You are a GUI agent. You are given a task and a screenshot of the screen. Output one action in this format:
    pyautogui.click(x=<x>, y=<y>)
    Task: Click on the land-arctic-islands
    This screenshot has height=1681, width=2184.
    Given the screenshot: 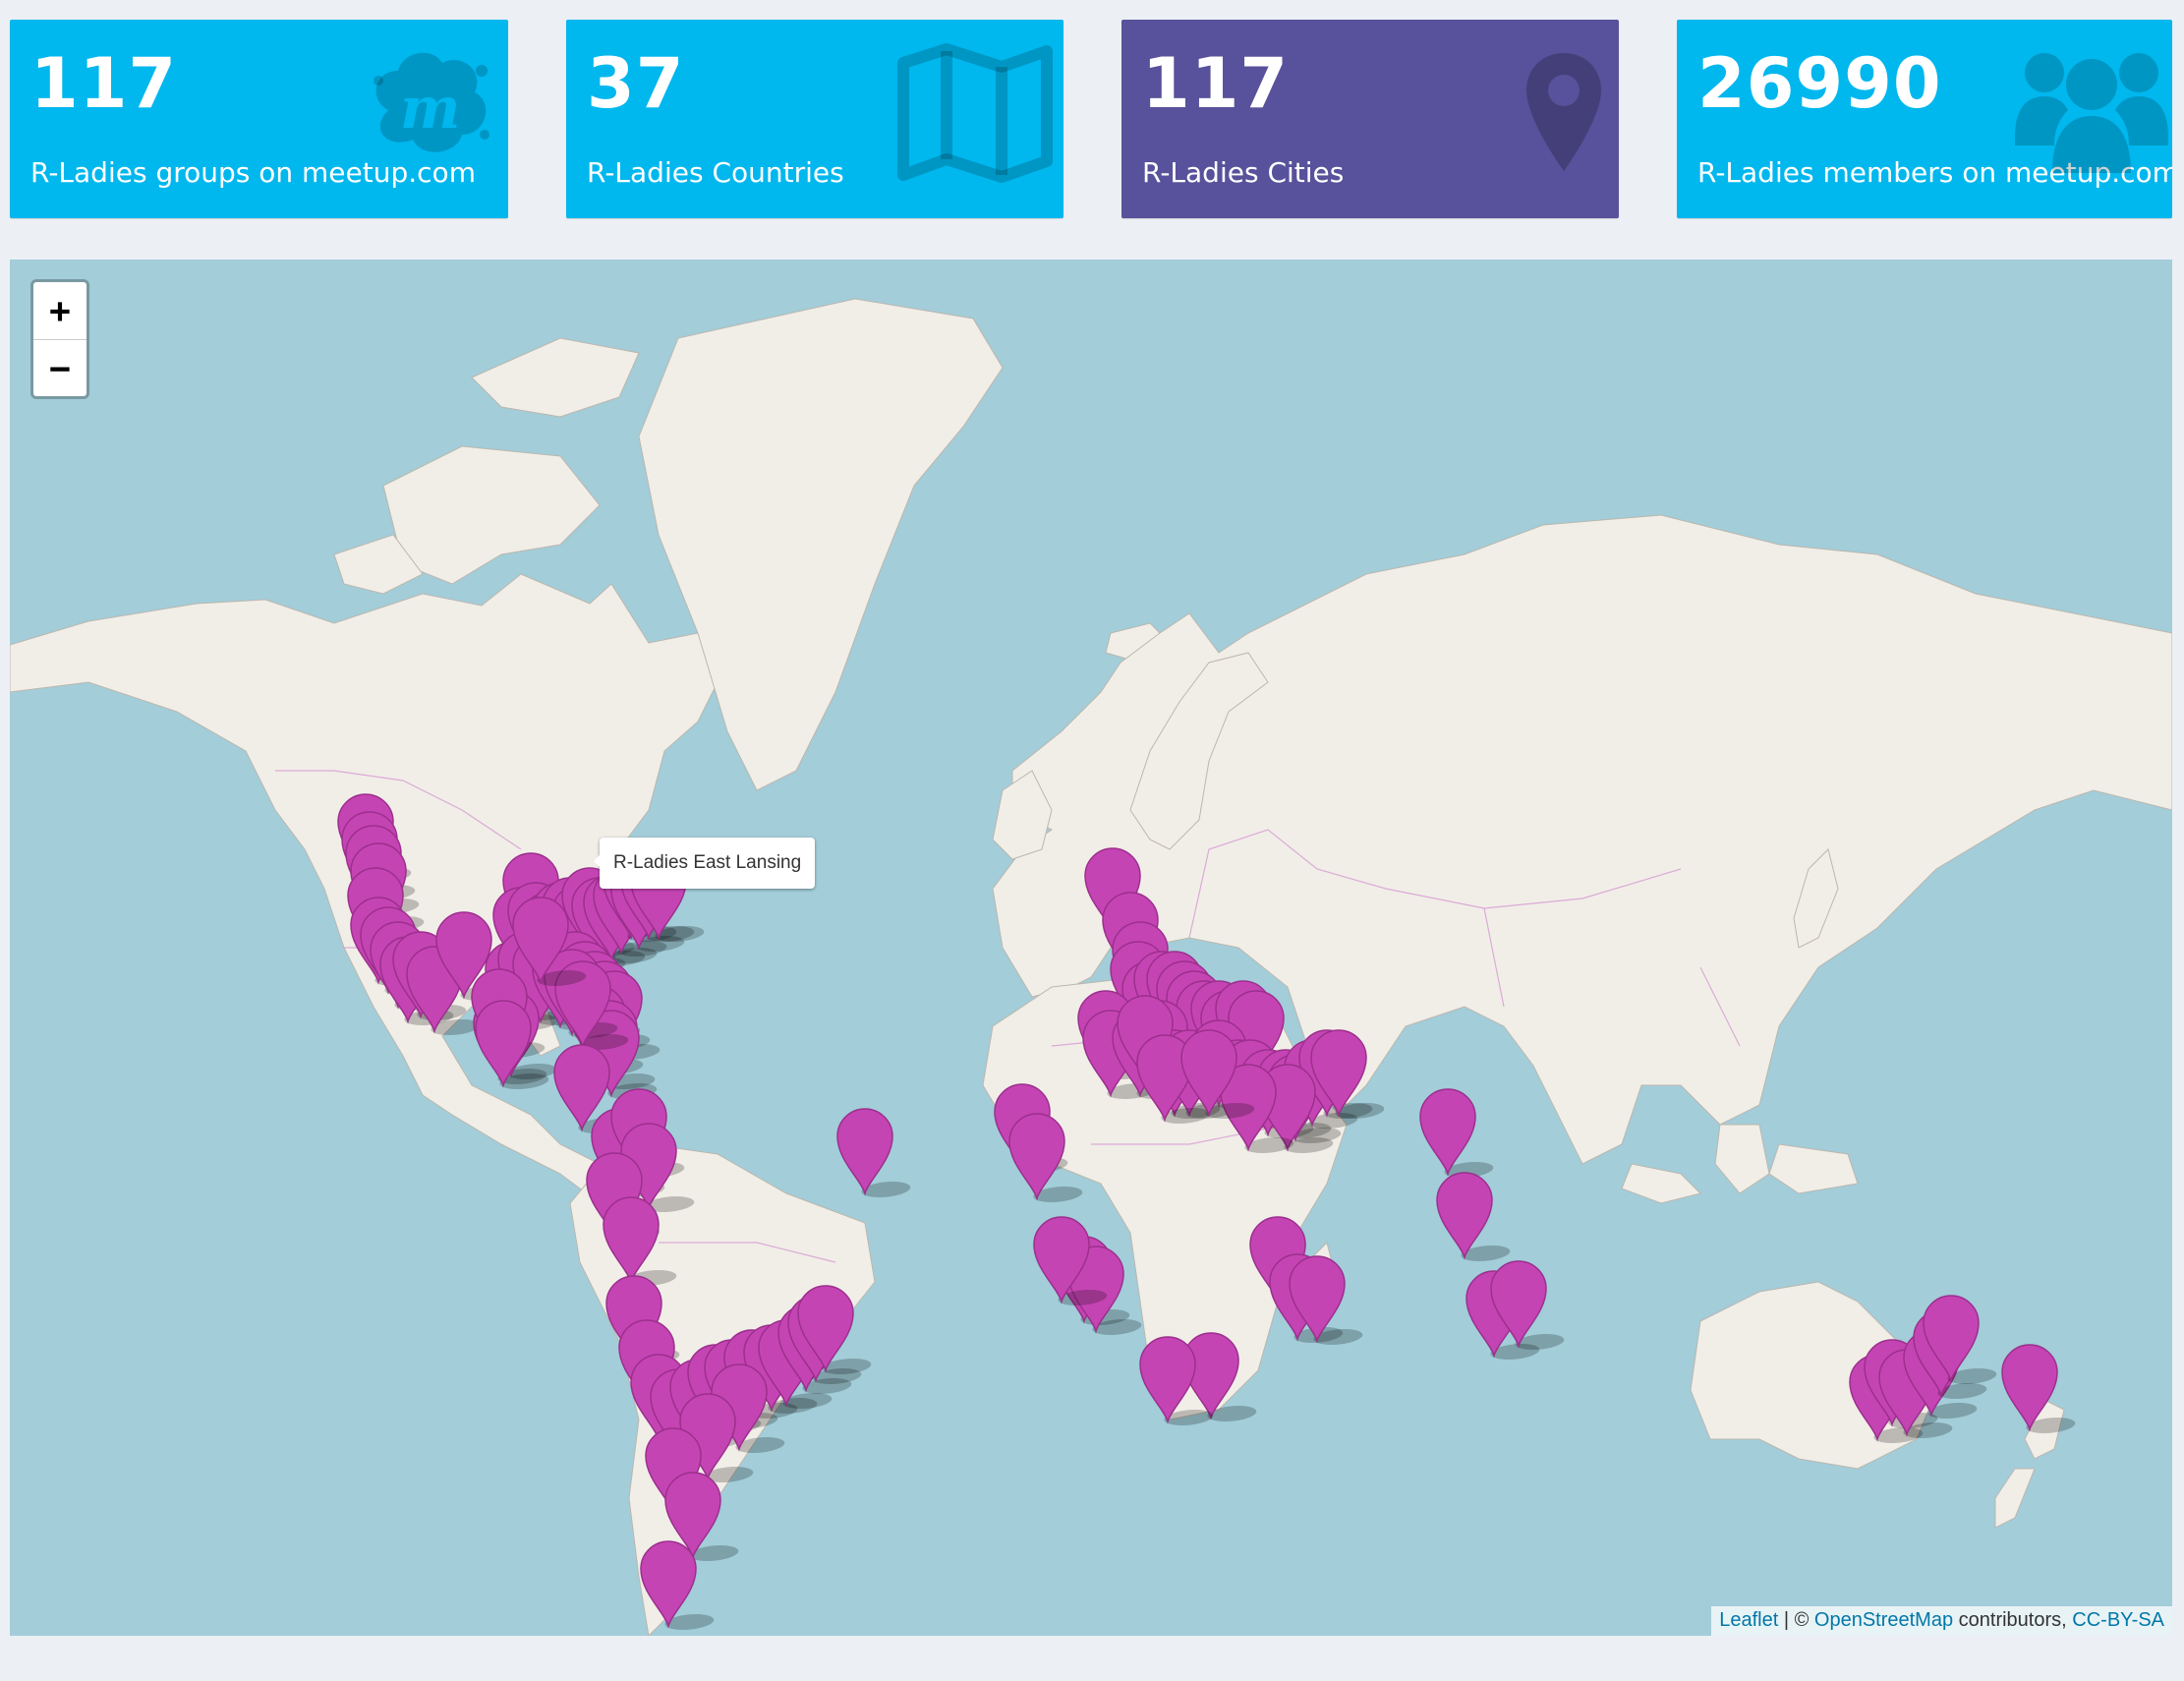 What is the action you would take?
    pyautogui.click(x=491, y=515)
    